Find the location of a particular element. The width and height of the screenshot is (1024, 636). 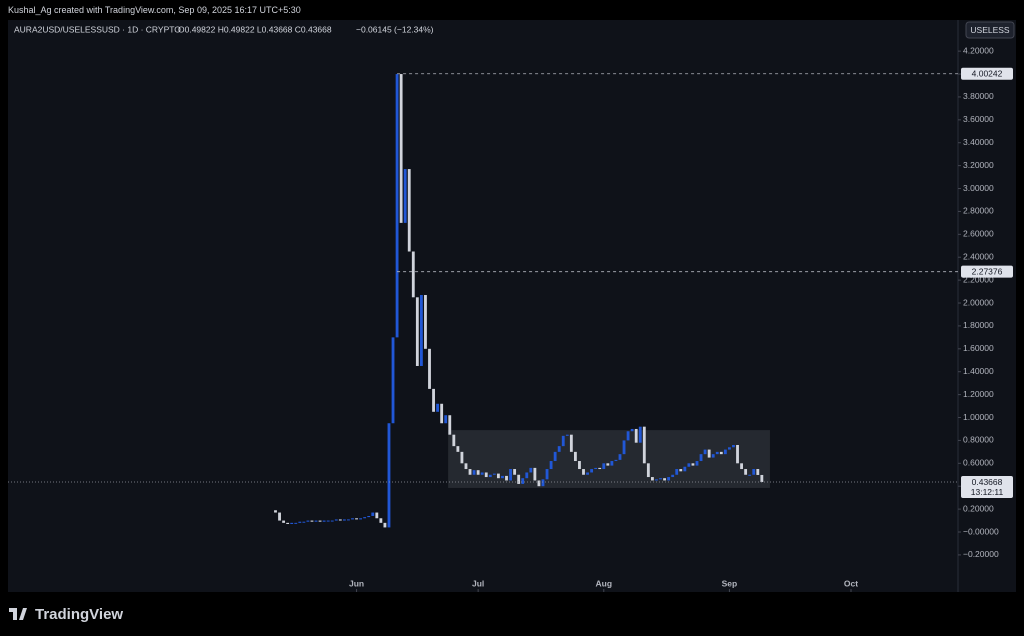

price-label: 2.27376 is located at coordinates (987, 271).